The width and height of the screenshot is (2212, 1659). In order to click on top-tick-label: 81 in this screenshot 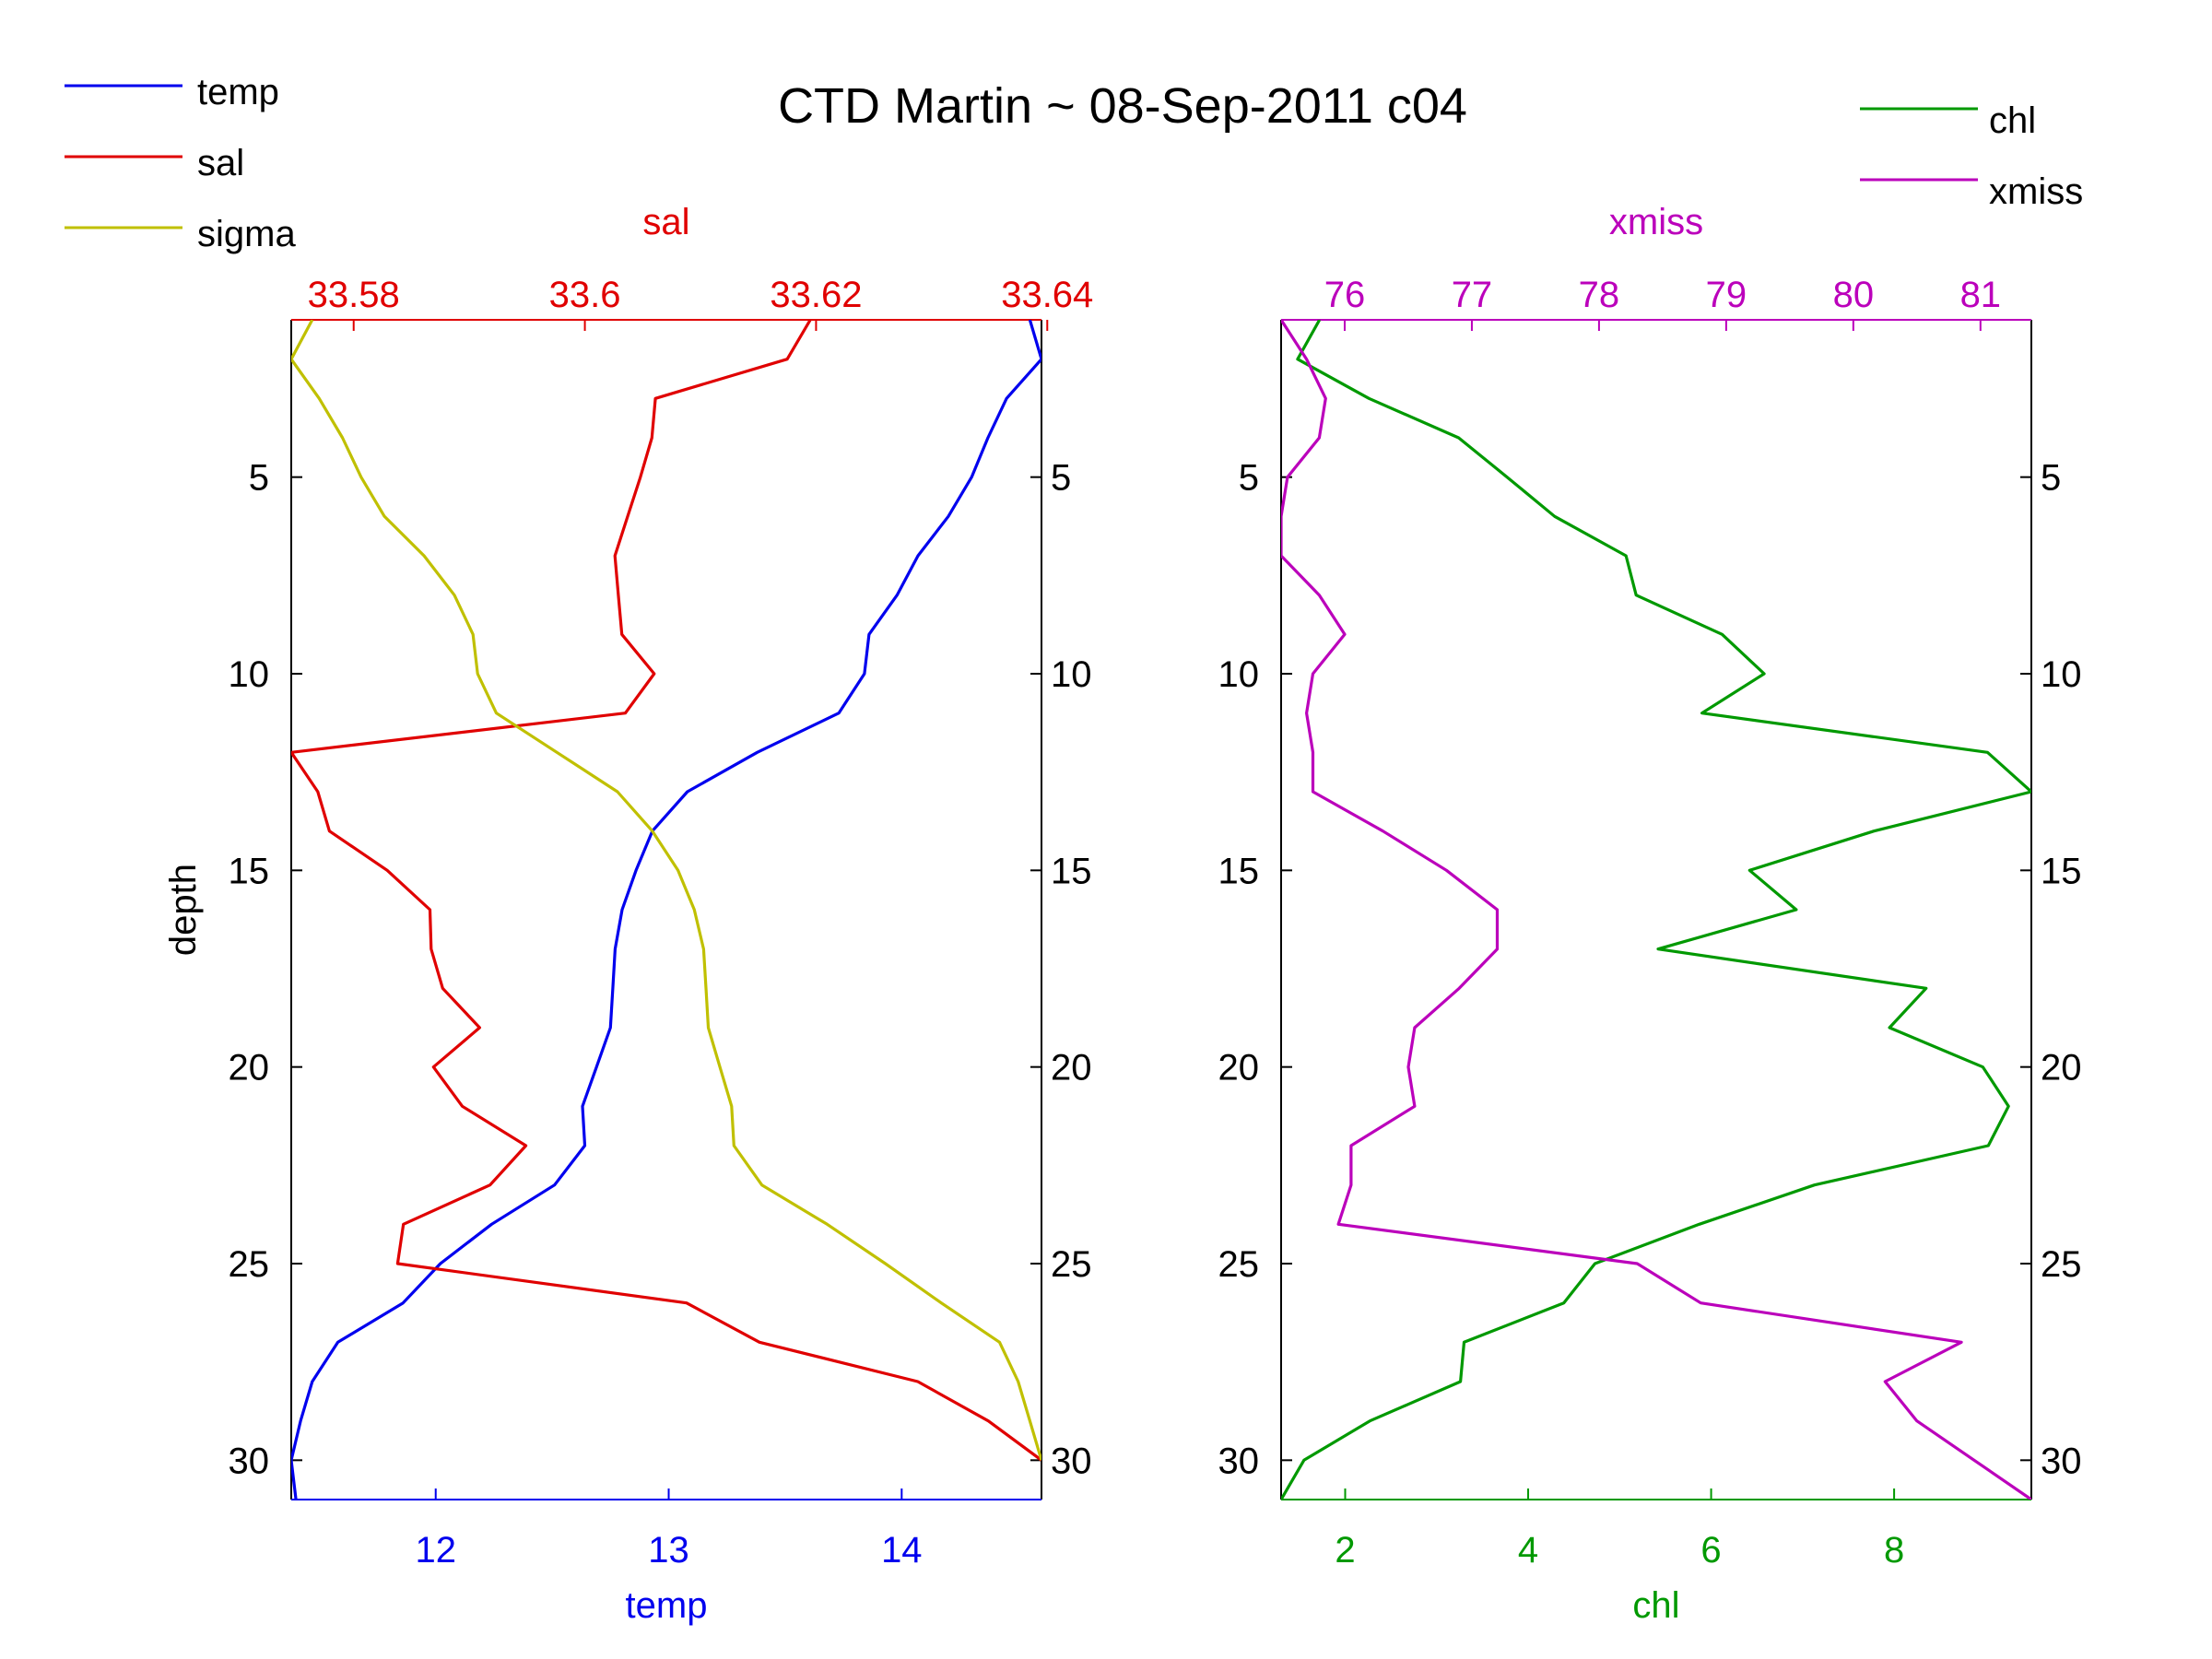, I will do `click(1981, 295)`.